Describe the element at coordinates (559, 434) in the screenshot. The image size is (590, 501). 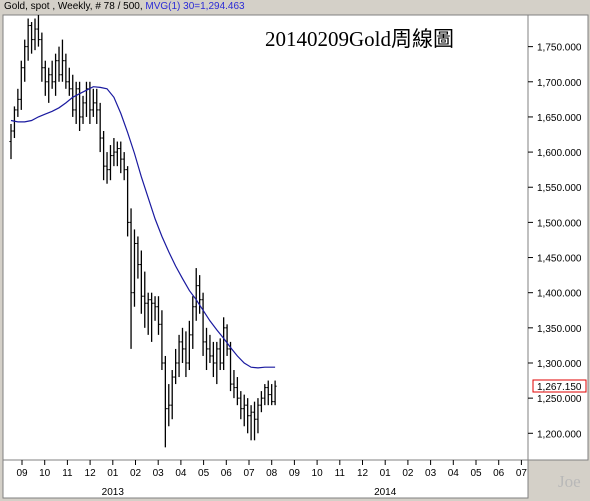
I see `price-tick-label: 1,200.000` at that location.